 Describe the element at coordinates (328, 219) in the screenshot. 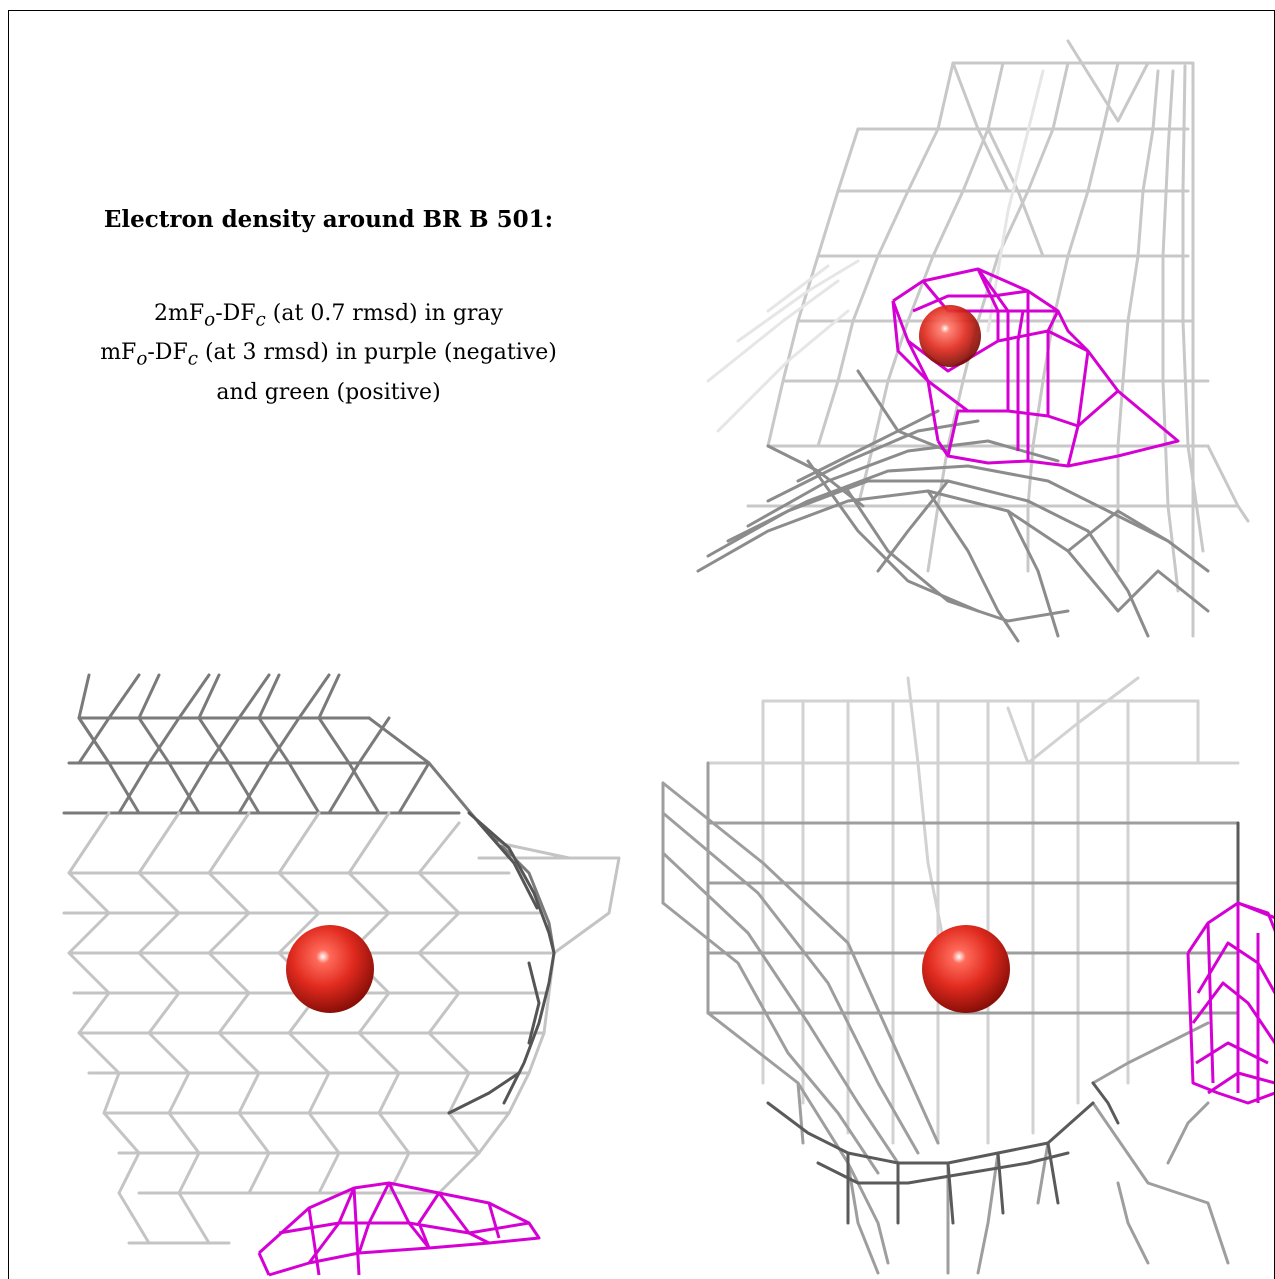

I see `caption-heading: Electron density around BR B 501:` at that location.